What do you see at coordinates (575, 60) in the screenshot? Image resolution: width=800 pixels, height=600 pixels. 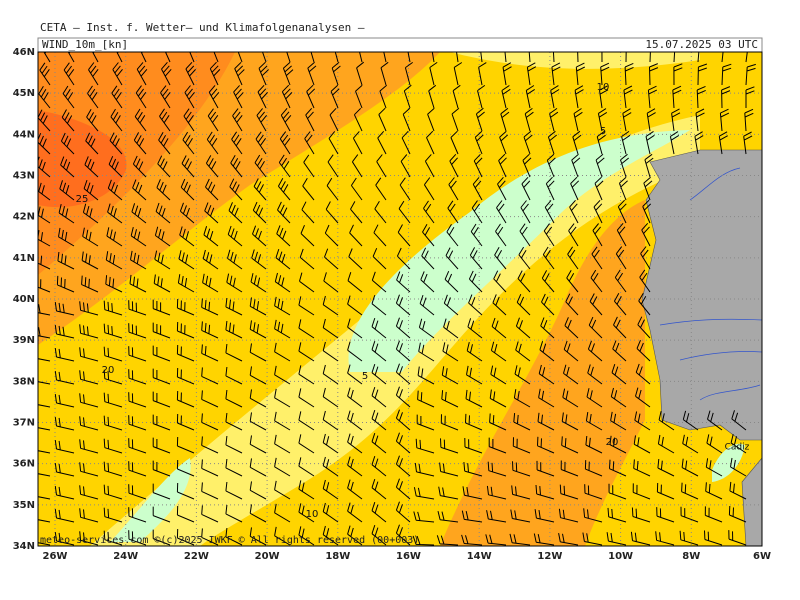 I see `field-light-yellow` at bounding box center [575, 60].